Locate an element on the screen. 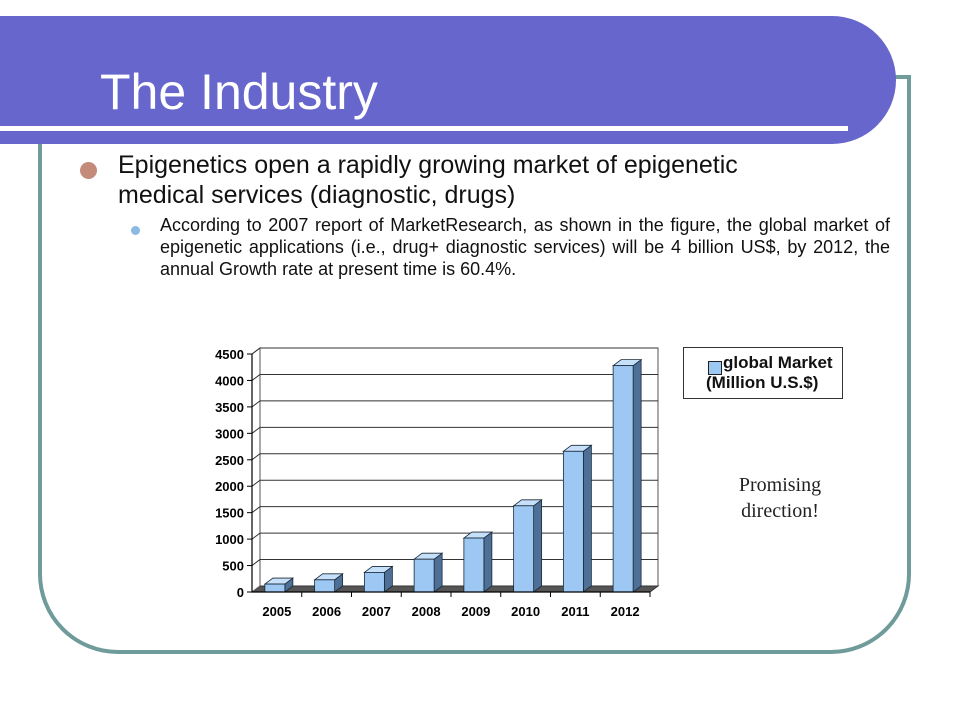 This screenshot has height=720, width=960. legend-label: global Market (Million U.S.$) is located at coordinates (769, 372).